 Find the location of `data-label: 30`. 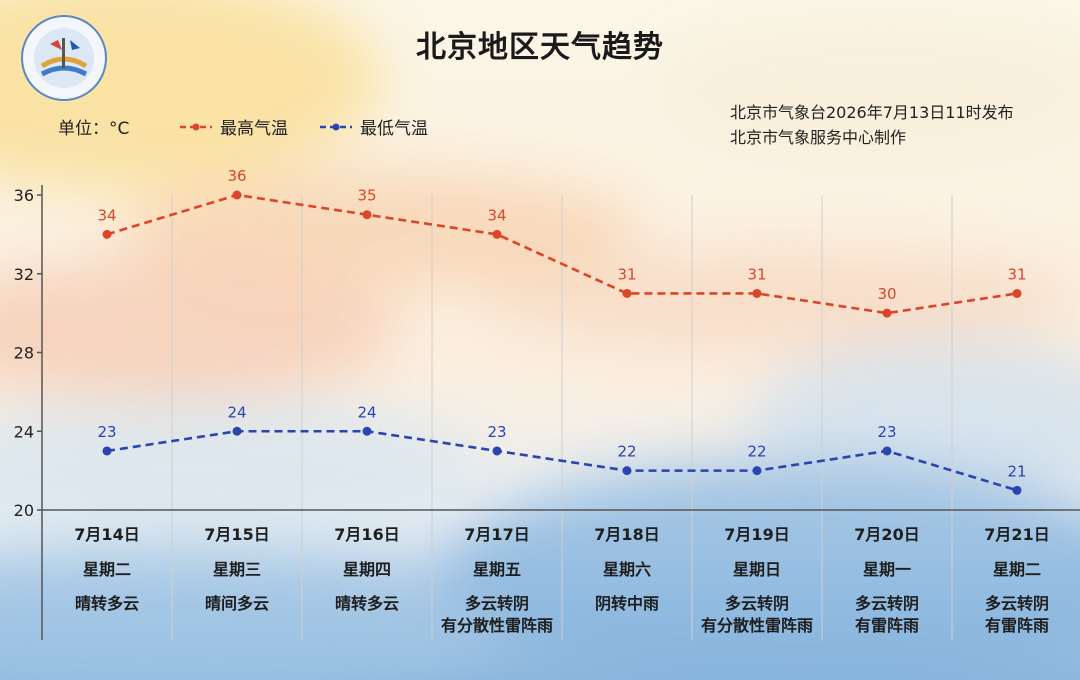

data-label: 30 is located at coordinates (886, 294).